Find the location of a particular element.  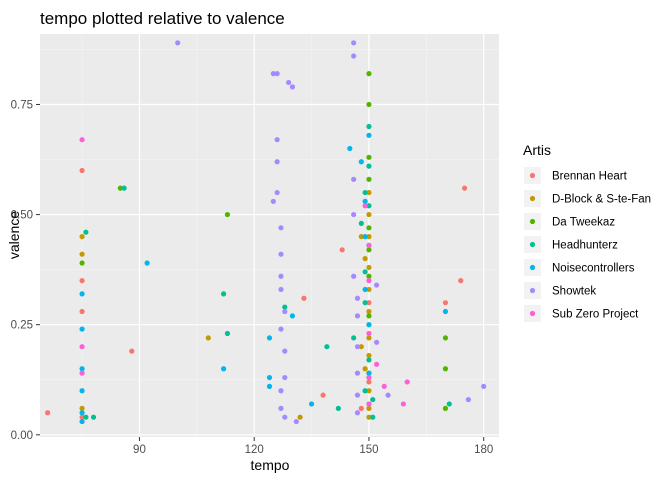

legend-label: Sub Zero Project is located at coordinates (595, 315).